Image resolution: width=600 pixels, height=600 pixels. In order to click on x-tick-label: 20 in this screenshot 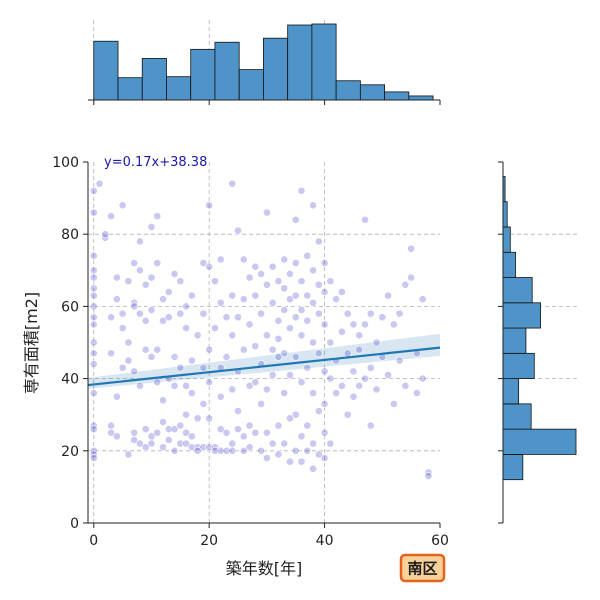, I will do `click(209, 541)`.